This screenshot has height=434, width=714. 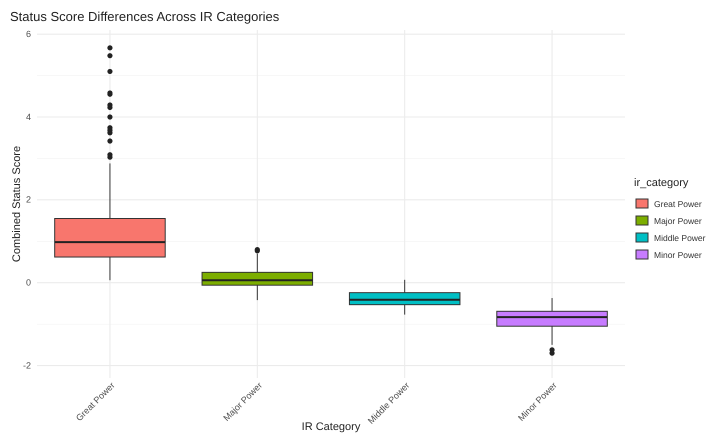 I want to click on chart-title: Status Score Differences Across IR Categories, so click(x=145, y=16).